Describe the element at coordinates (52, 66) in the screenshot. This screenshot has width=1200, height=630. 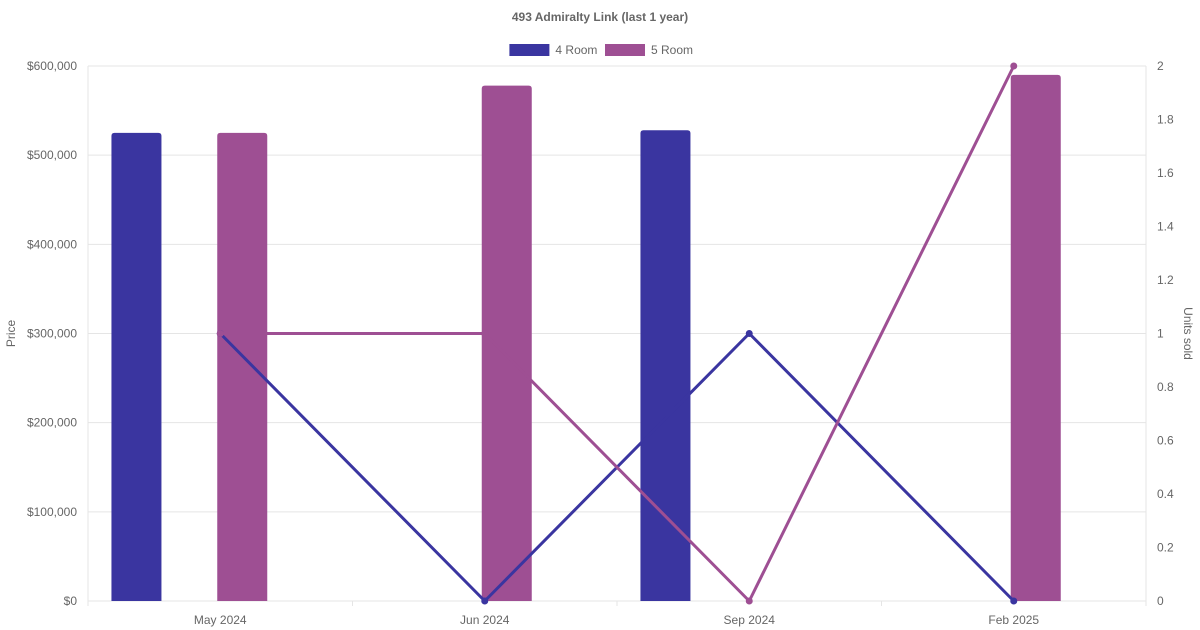
I see `y-left-tick-label: $600,000` at that location.